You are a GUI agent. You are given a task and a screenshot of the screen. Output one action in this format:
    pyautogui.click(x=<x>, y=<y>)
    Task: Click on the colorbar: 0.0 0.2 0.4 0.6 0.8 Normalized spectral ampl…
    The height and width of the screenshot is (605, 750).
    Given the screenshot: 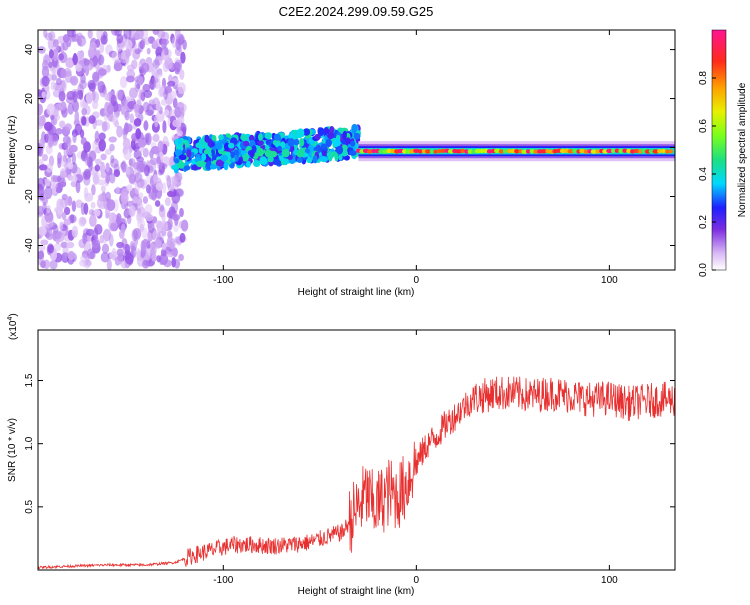 What is the action you would take?
    pyautogui.click(x=723, y=153)
    